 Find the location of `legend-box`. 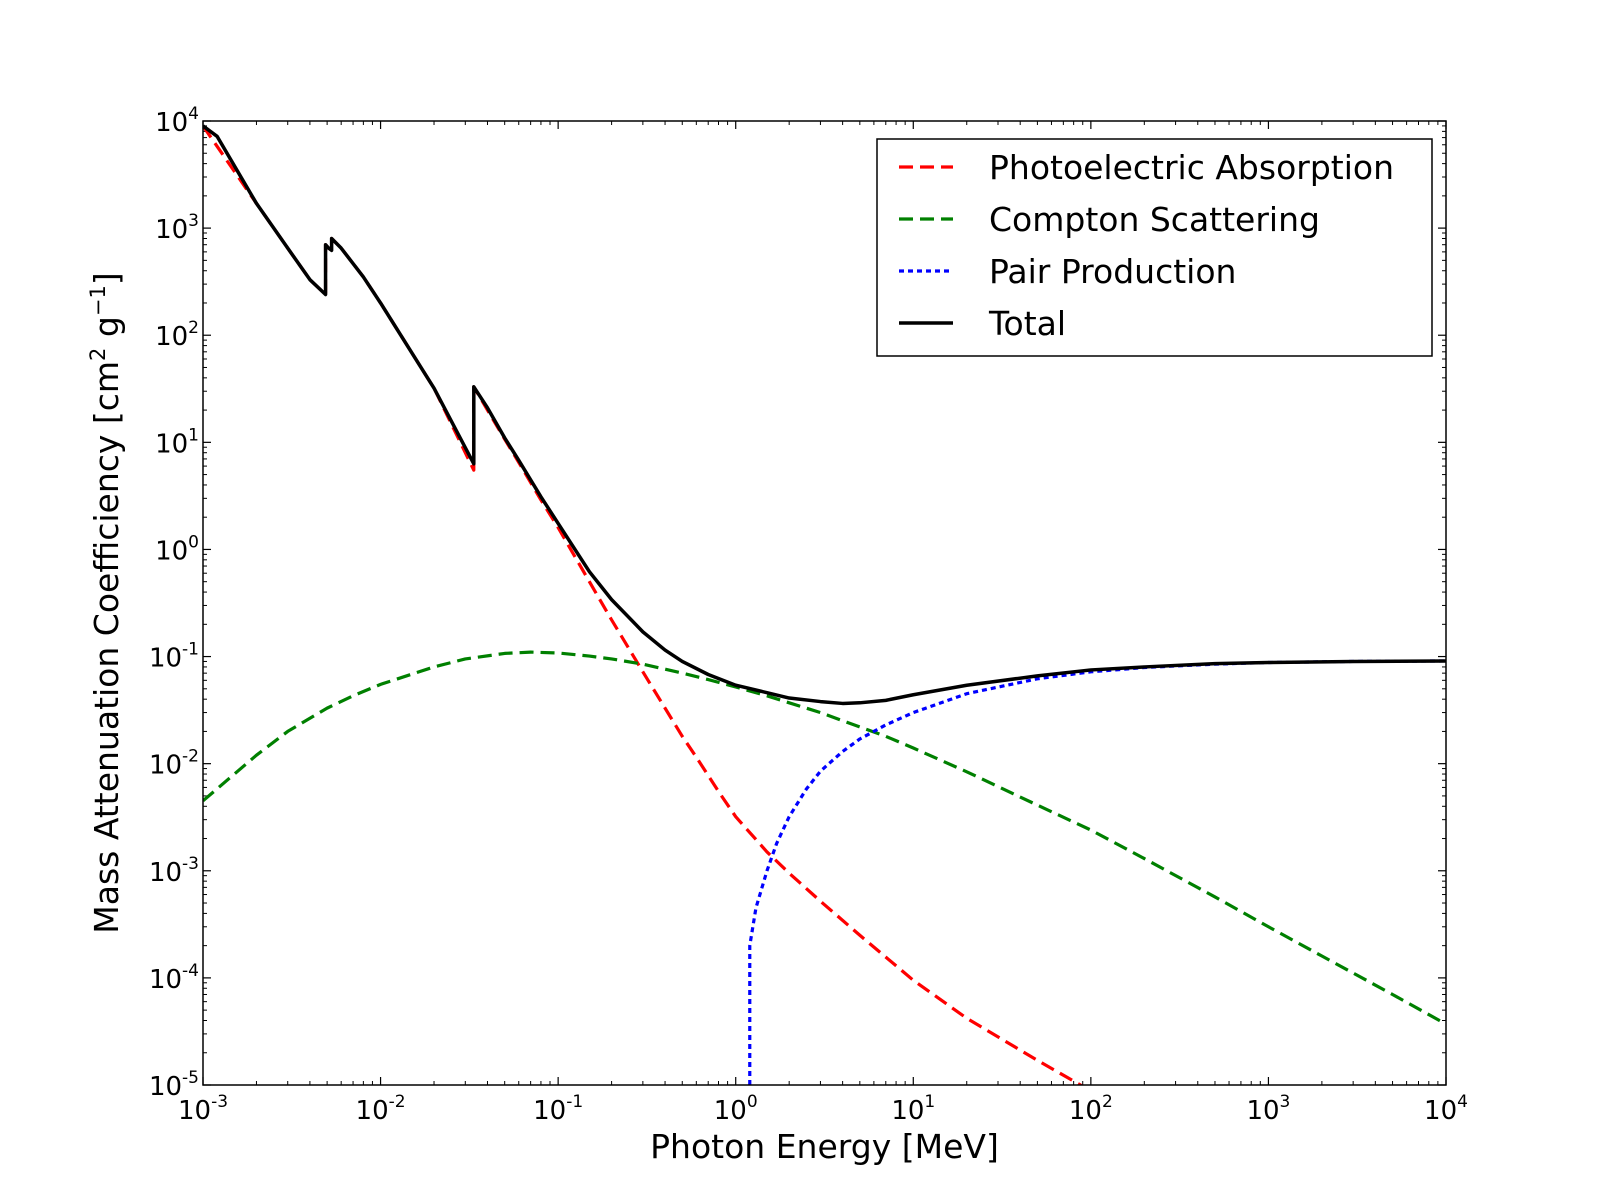

legend-box is located at coordinates (1154, 247).